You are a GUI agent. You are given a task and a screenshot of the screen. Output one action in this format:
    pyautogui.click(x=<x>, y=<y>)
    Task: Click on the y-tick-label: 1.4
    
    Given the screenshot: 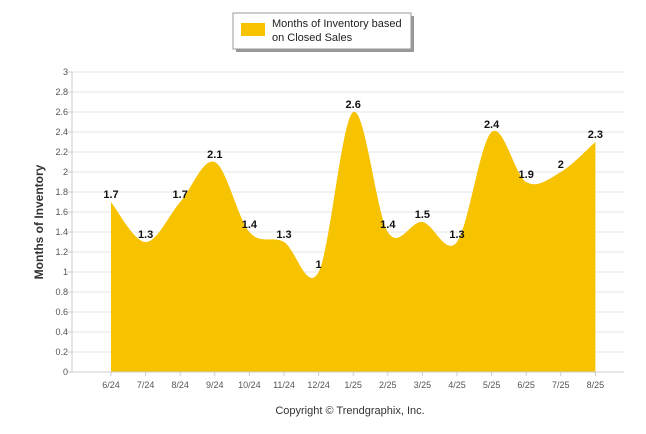 What is the action you would take?
    pyautogui.click(x=61, y=232)
    